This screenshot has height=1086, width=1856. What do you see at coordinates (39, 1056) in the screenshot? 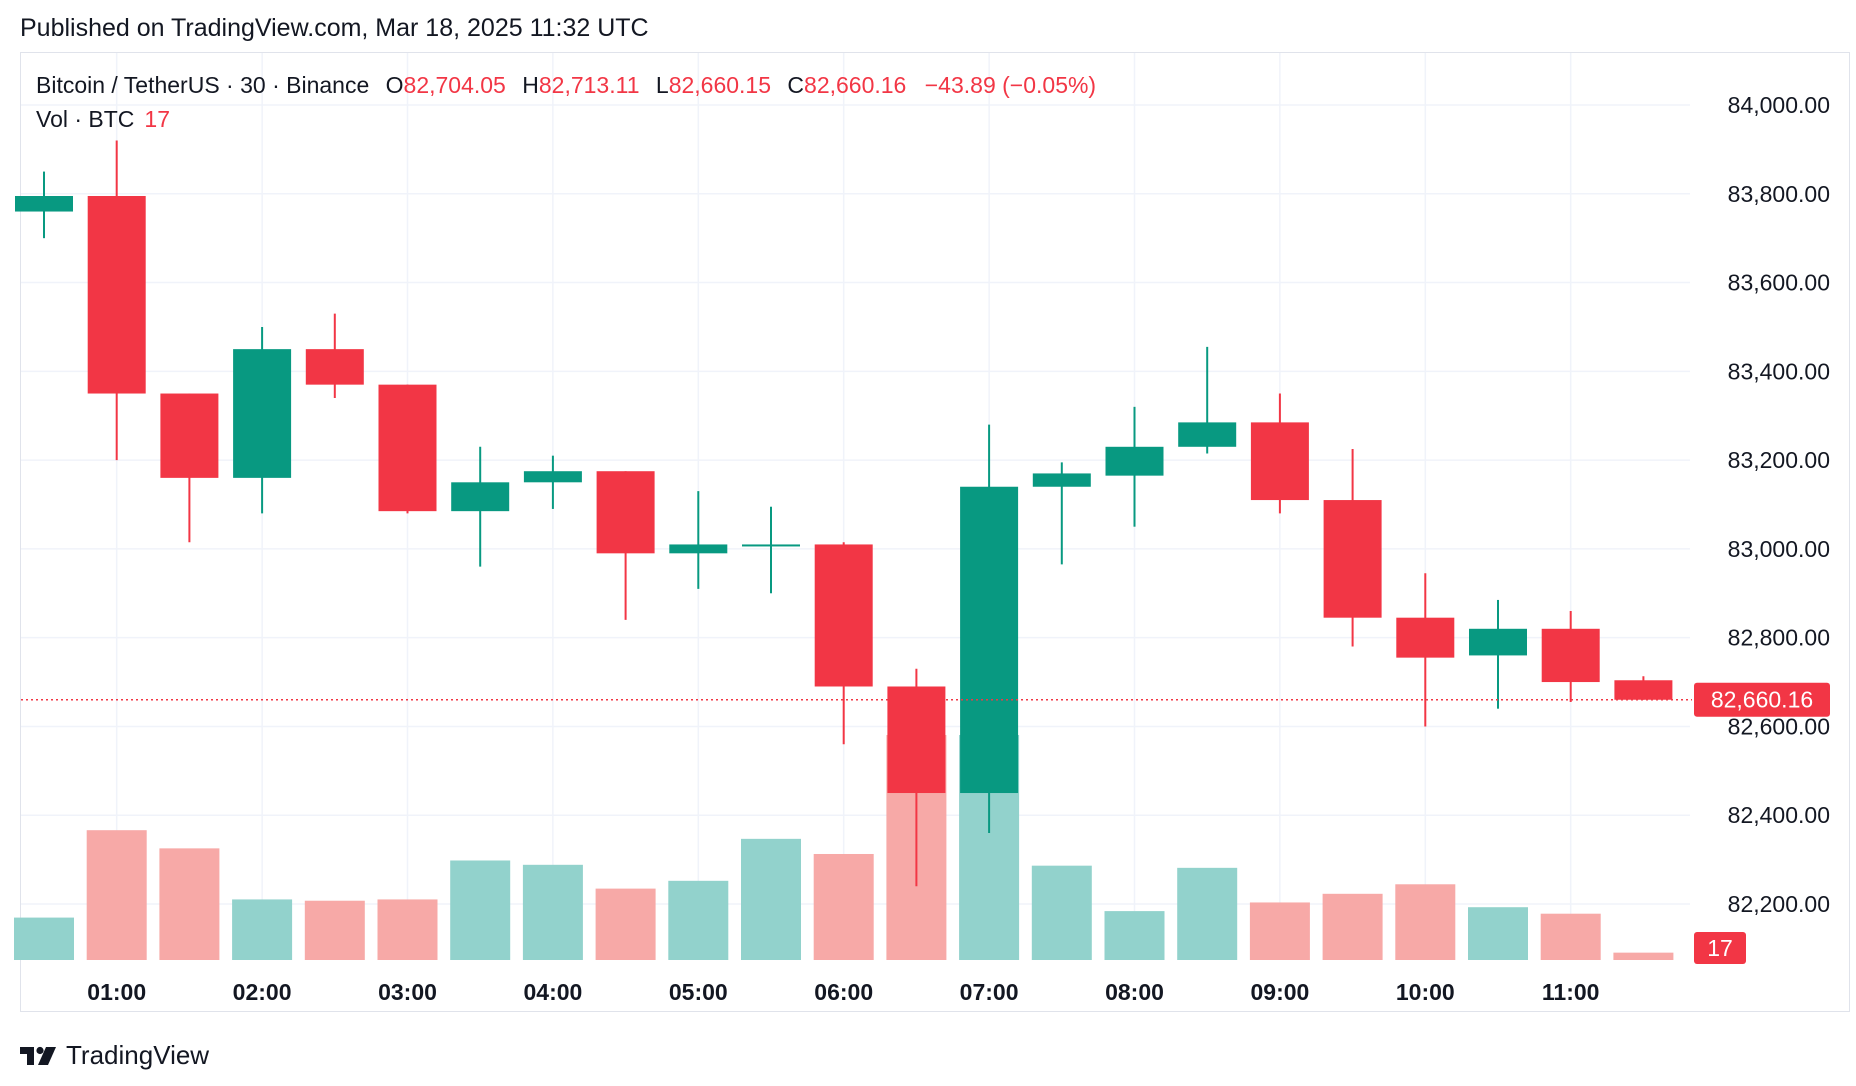
I see `tradingview-logo-icon` at bounding box center [39, 1056].